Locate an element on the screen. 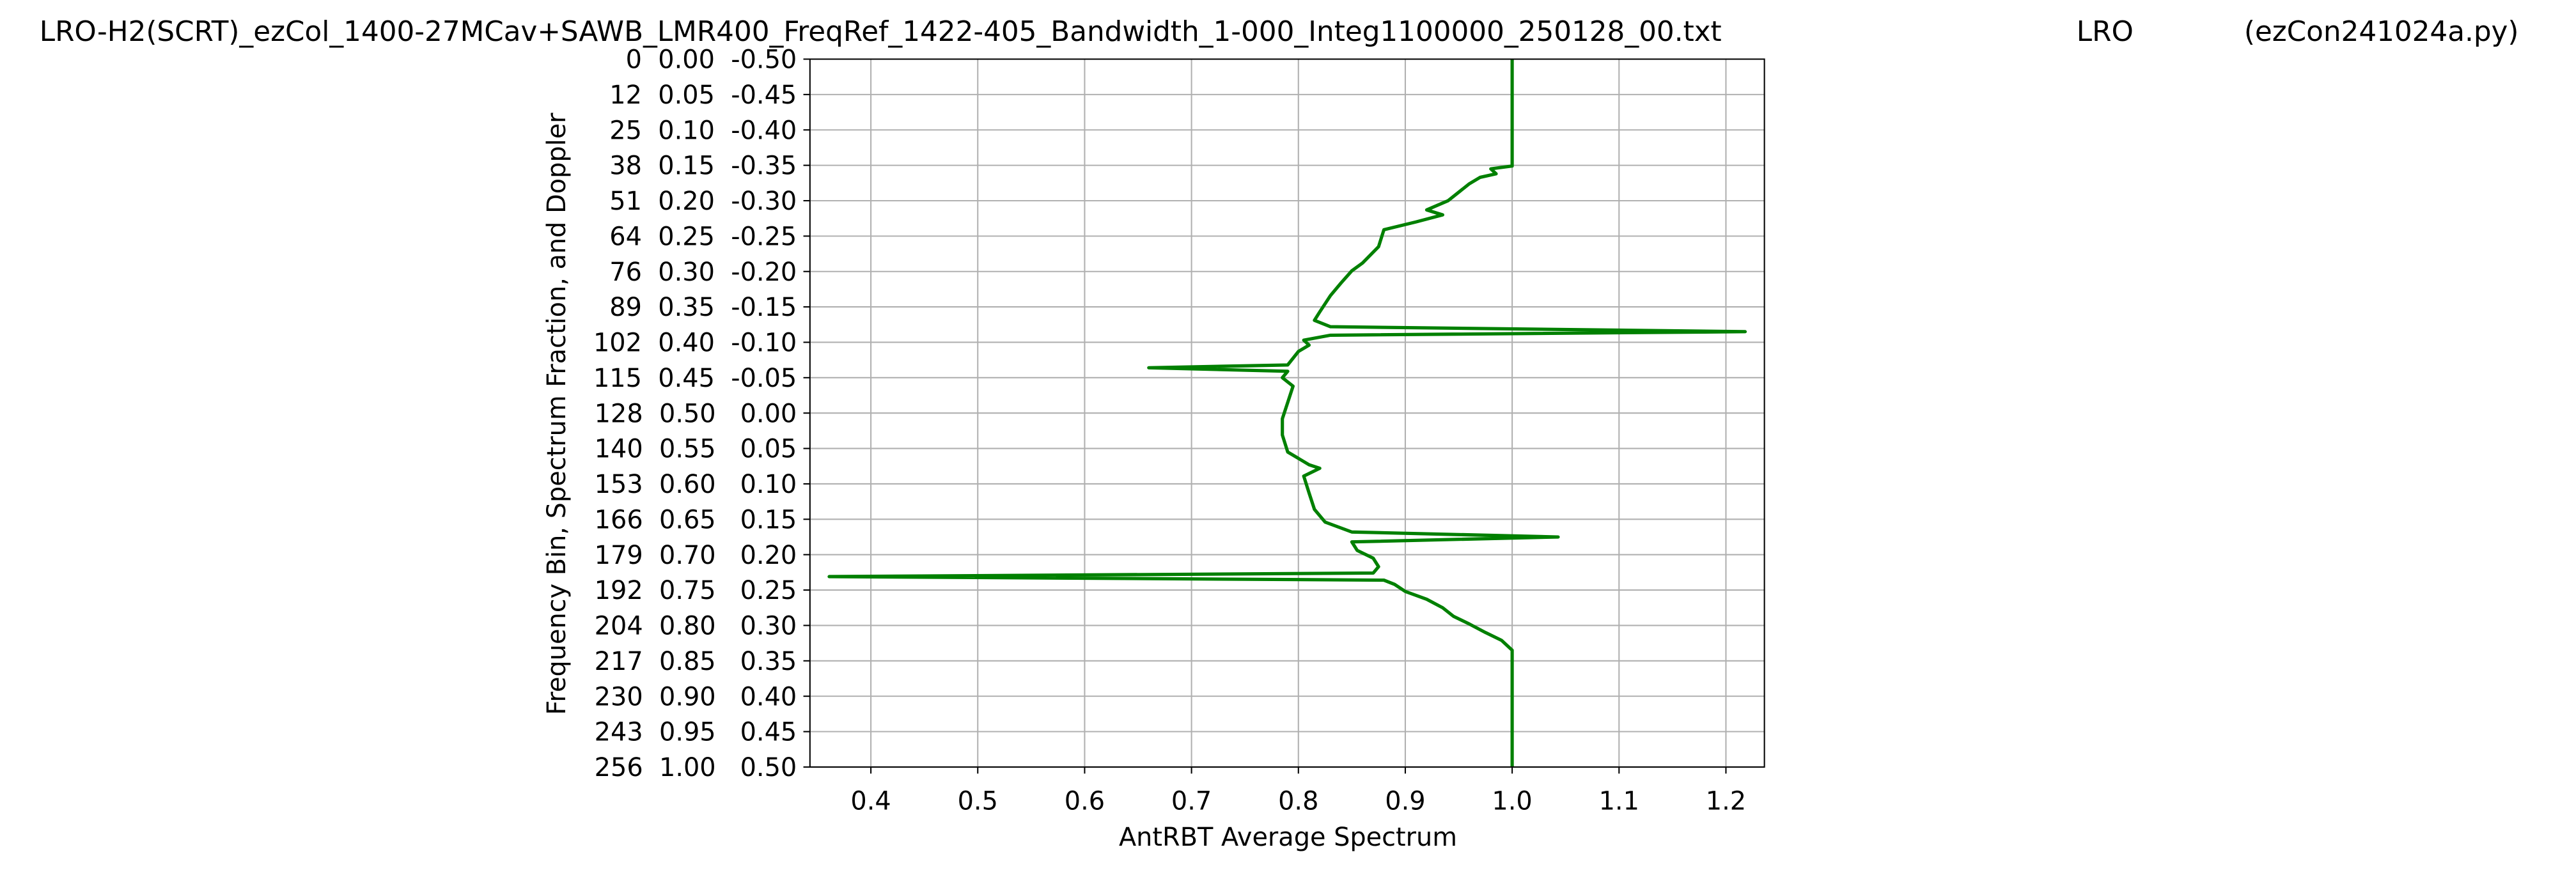 The height and width of the screenshot is (870, 2576). y-tick-label: 25 0.10 -0.40 is located at coordinates (703, 130).